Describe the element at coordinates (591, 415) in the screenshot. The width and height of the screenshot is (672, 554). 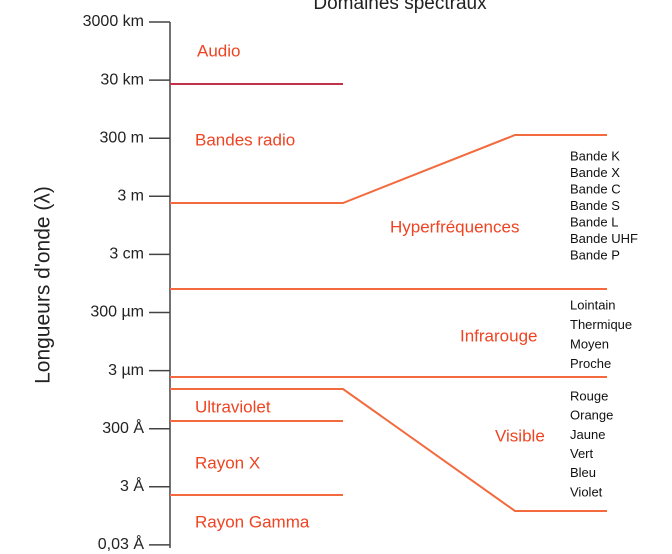
I see `sub-label: Orange` at that location.